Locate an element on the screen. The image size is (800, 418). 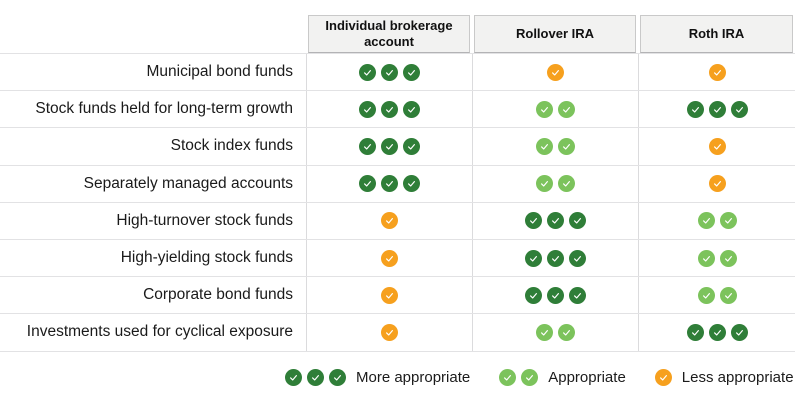
row-label: Stock index funds is located at coordinates (231, 146).